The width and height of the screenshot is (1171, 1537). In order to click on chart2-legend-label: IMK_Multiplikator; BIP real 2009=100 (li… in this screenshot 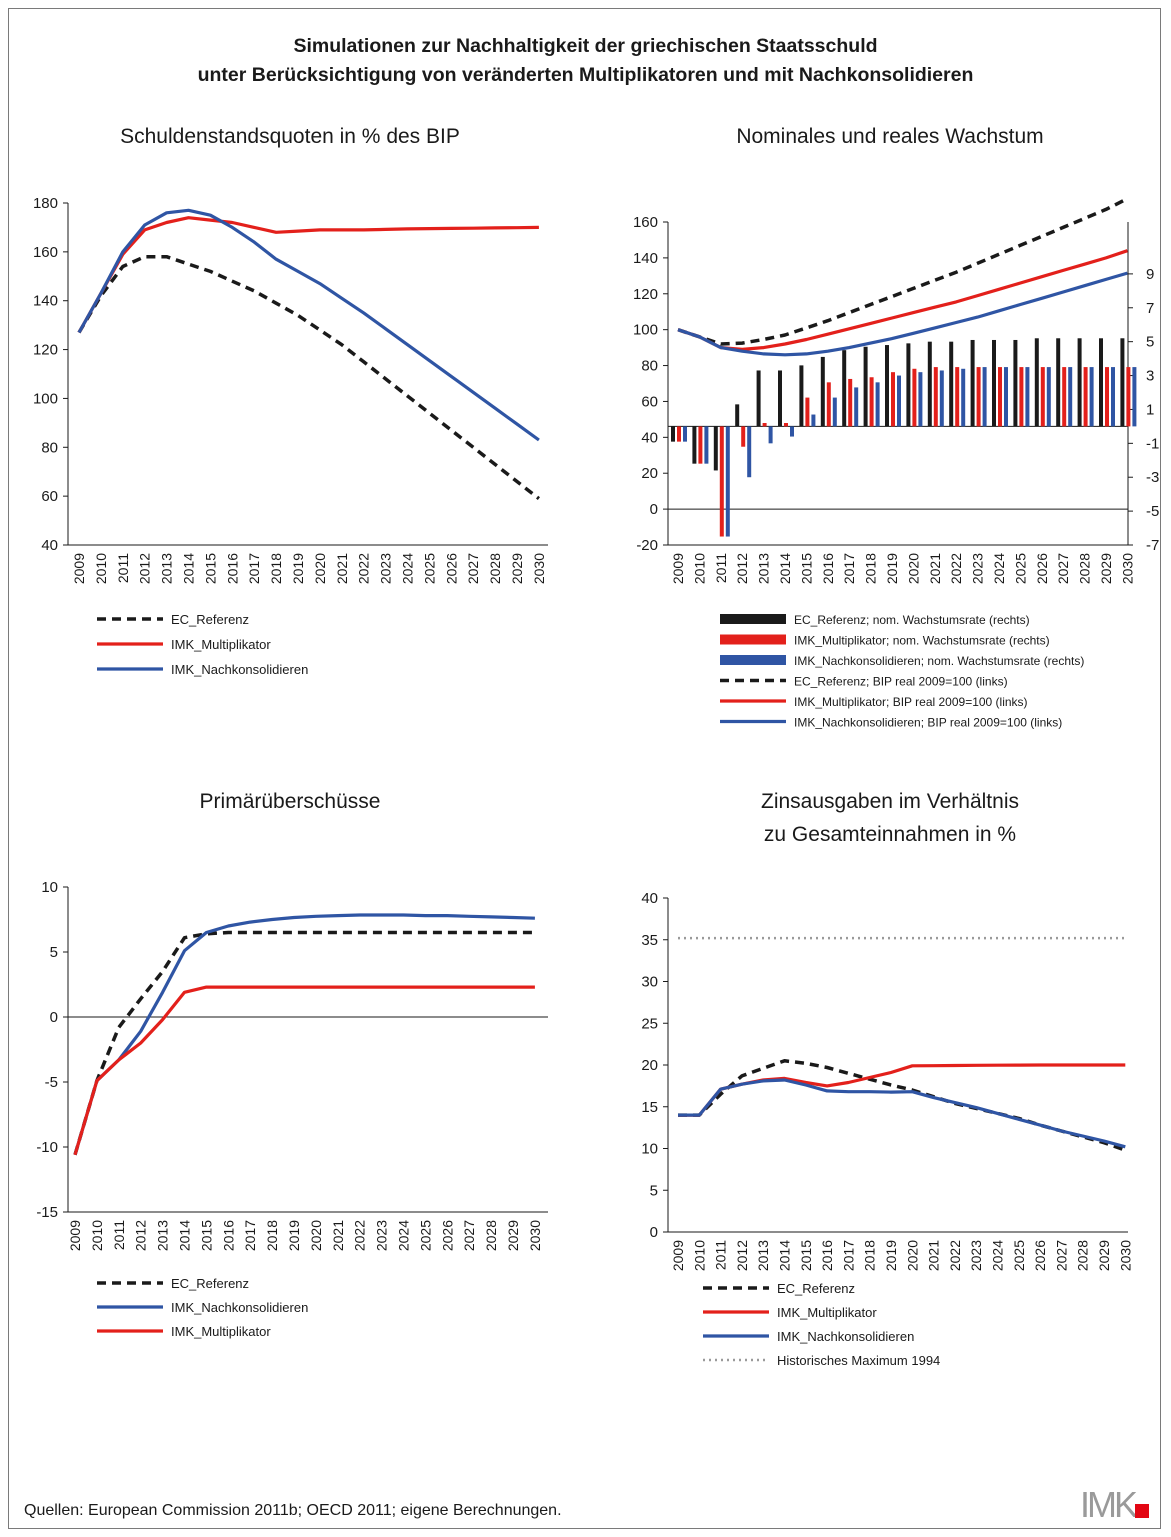, I will do `click(911, 702)`.